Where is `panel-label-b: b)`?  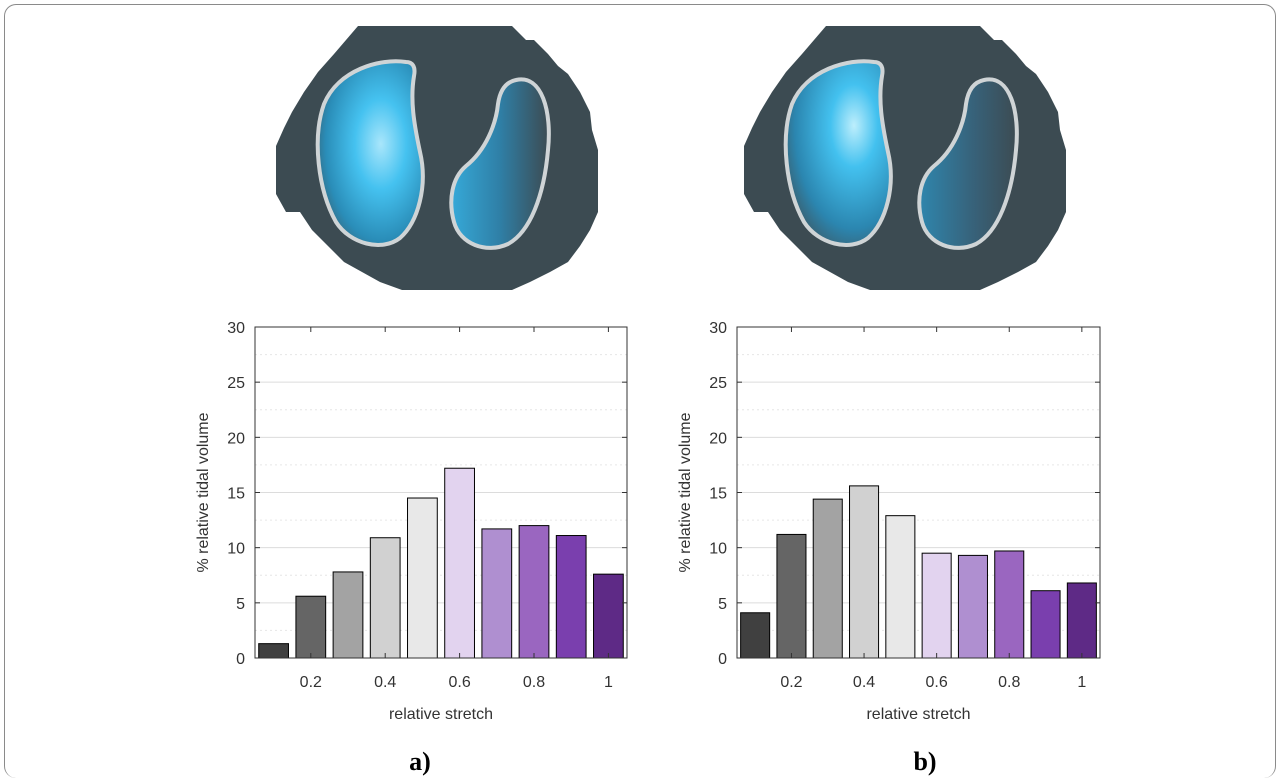 panel-label-b: b) is located at coordinates (924, 761).